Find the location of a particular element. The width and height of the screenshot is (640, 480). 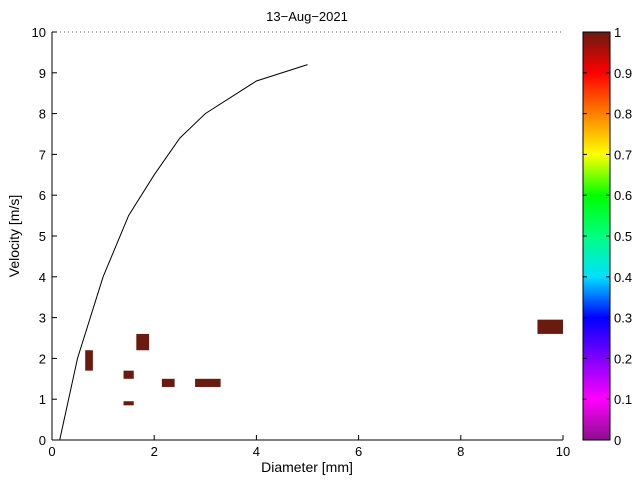

heatmap-cells is located at coordinates (324, 362).